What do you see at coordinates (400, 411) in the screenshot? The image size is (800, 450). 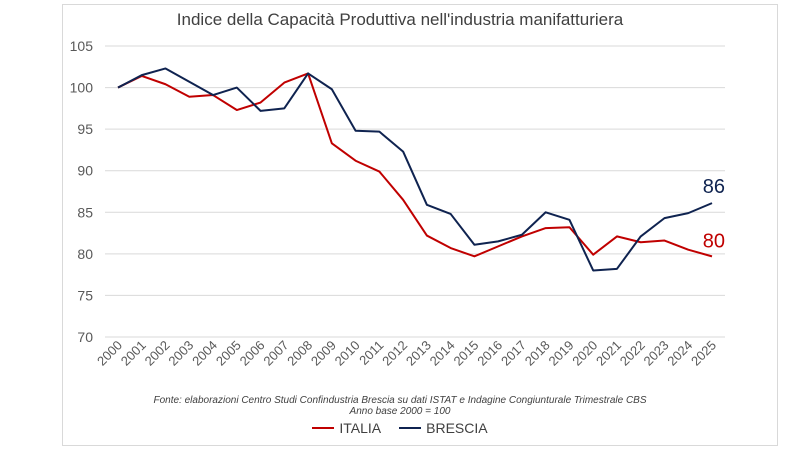 I see `base-note: Anno base 2000 = 100` at bounding box center [400, 411].